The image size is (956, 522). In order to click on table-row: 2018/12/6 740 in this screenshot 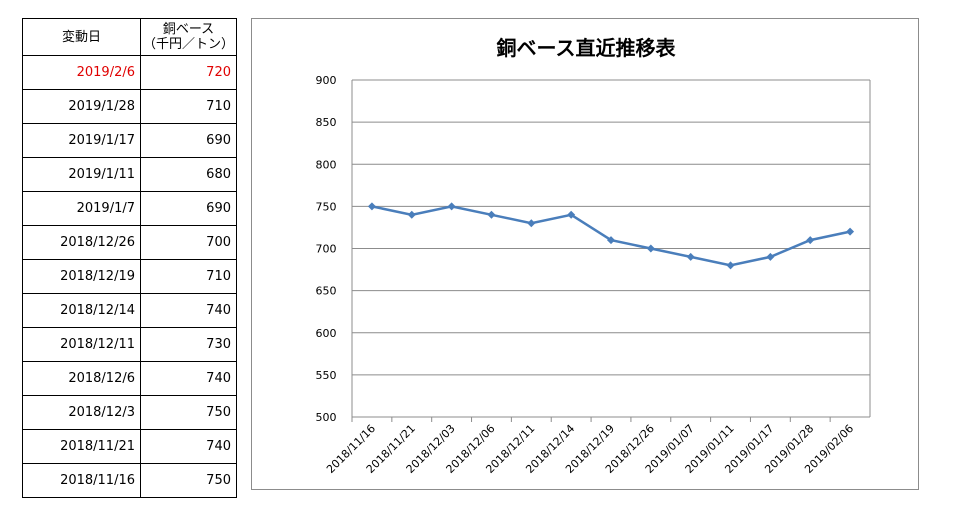, I will do `click(129, 378)`.